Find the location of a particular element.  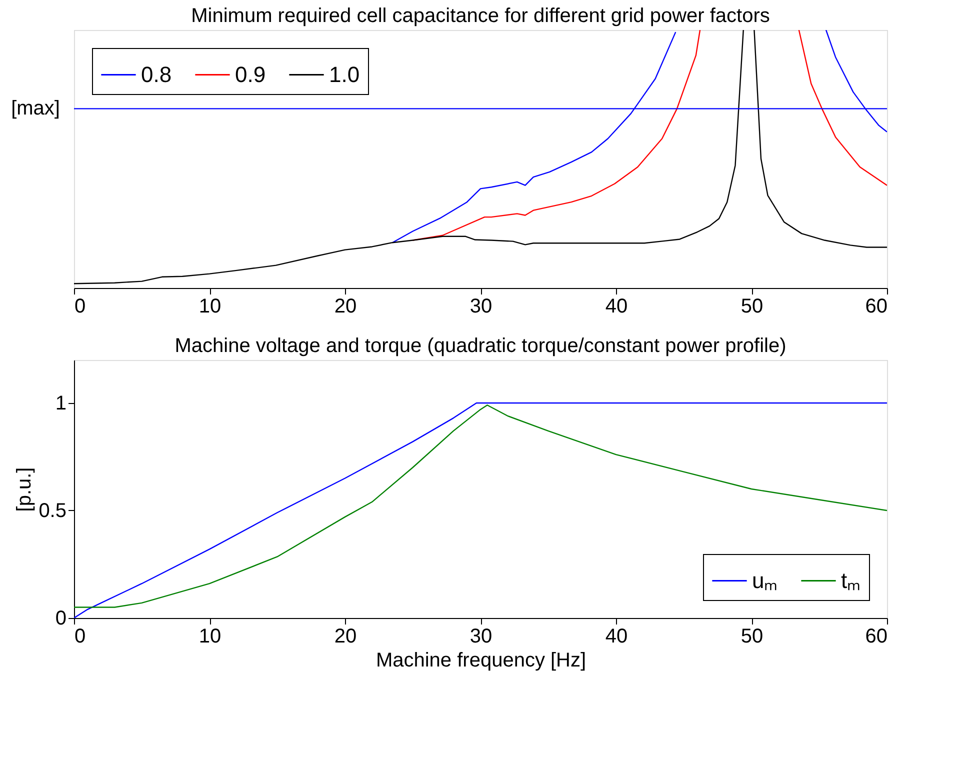

y-axis-title: [p.u.] is located at coordinates (25, 489).